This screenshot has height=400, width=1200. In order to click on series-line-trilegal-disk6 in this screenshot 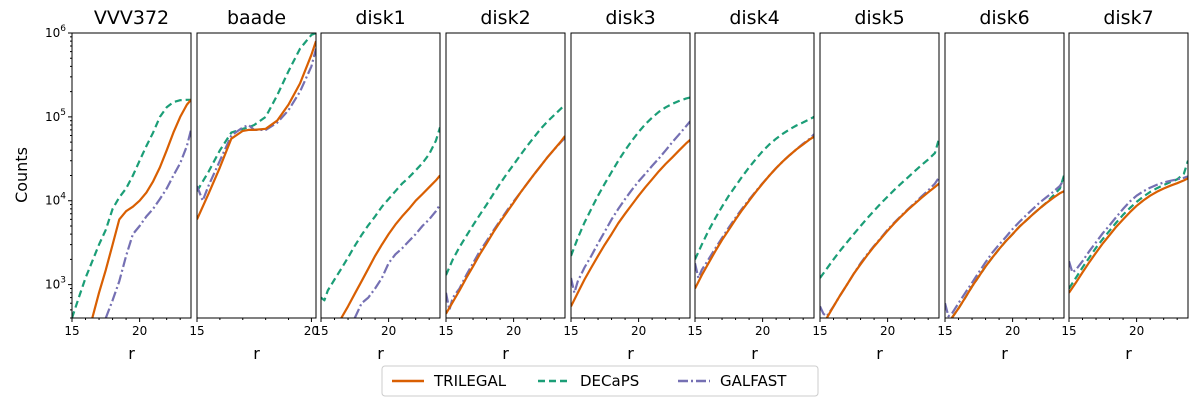, I will do `click(1007, 254)`.